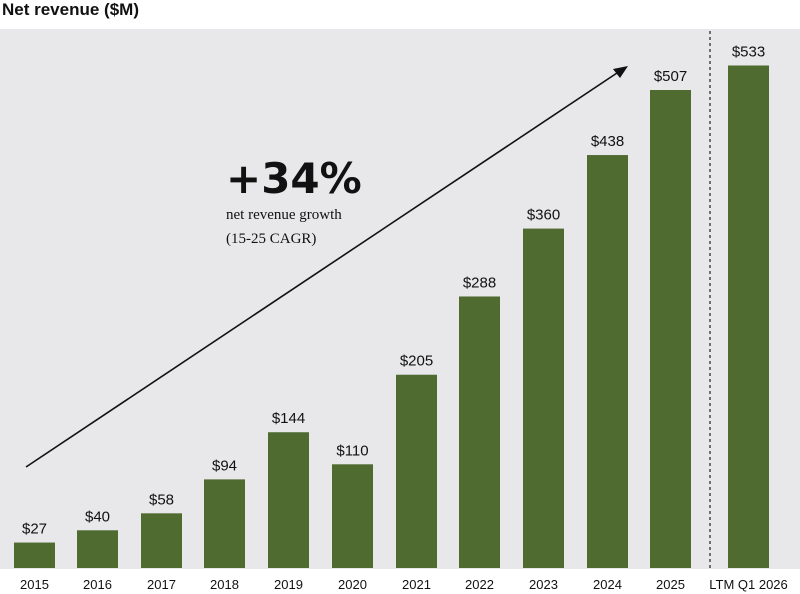  Describe the element at coordinates (224, 465) in the screenshot. I see `data-label: $94` at that location.